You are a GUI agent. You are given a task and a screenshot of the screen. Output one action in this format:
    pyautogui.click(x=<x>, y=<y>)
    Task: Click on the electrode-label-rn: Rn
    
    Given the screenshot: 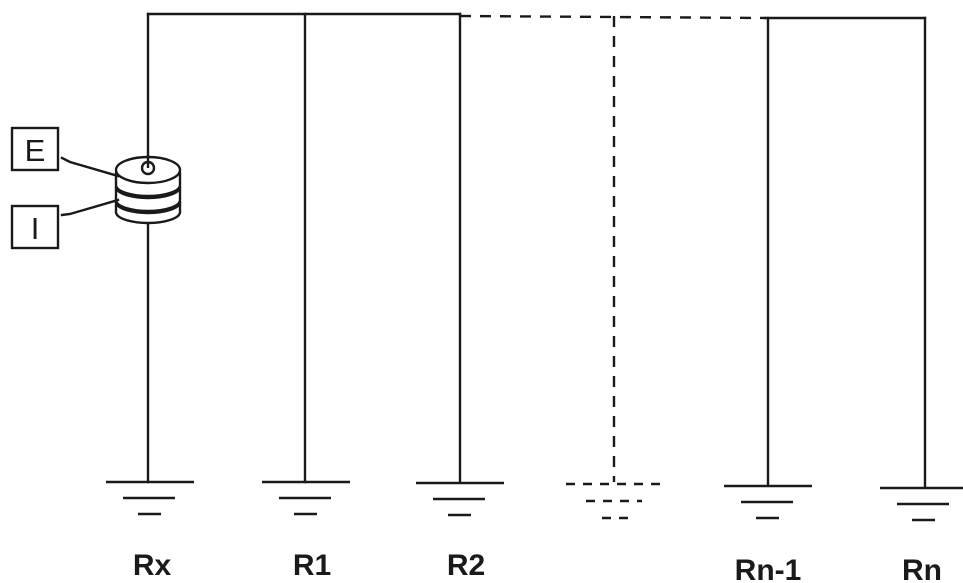 What is the action you would take?
    pyautogui.click(x=922, y=568)
    